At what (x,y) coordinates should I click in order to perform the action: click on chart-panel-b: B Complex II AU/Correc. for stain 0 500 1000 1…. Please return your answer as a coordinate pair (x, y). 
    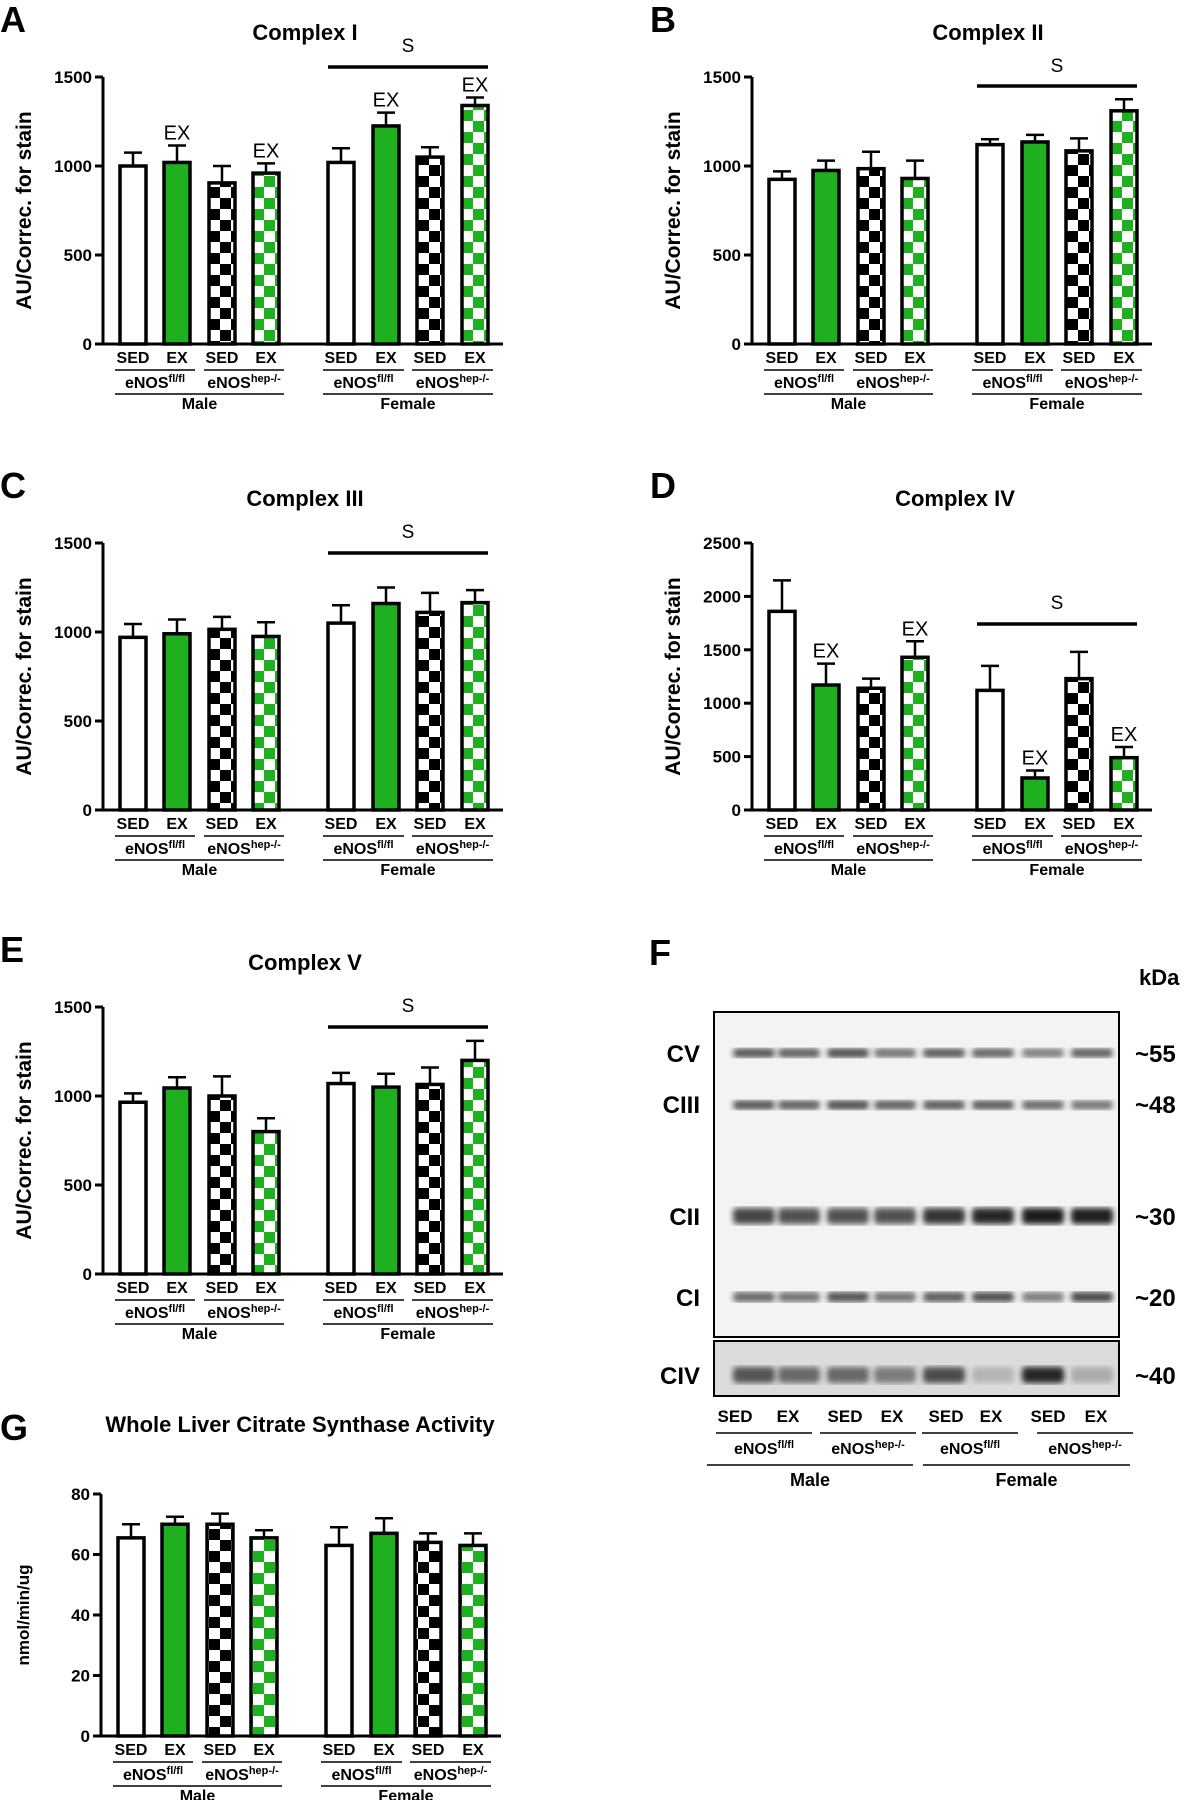
    Looking at the image, I should click on (901, 206).